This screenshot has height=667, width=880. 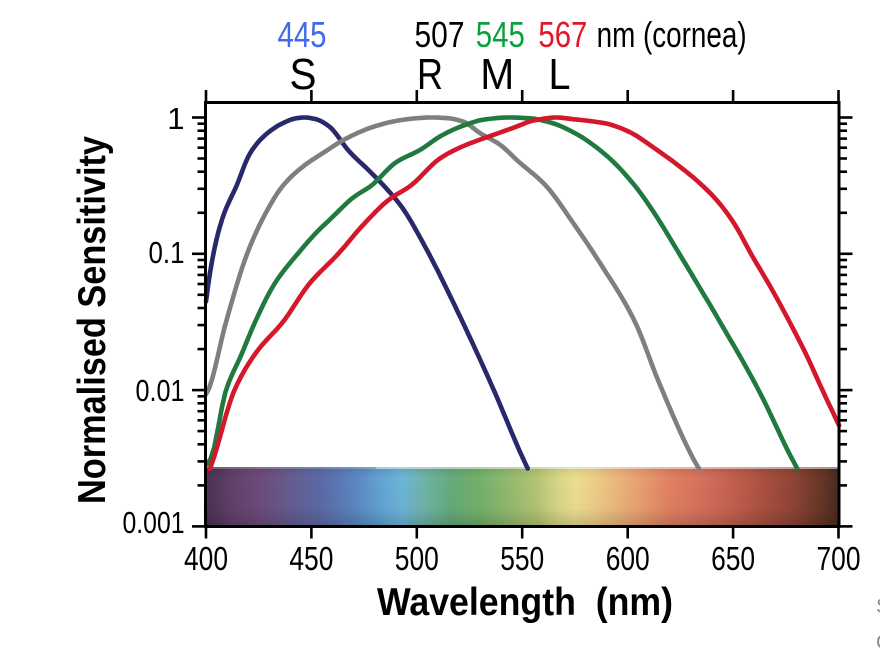 I want to click on svg-text: 400, so click(x=206, y=558).